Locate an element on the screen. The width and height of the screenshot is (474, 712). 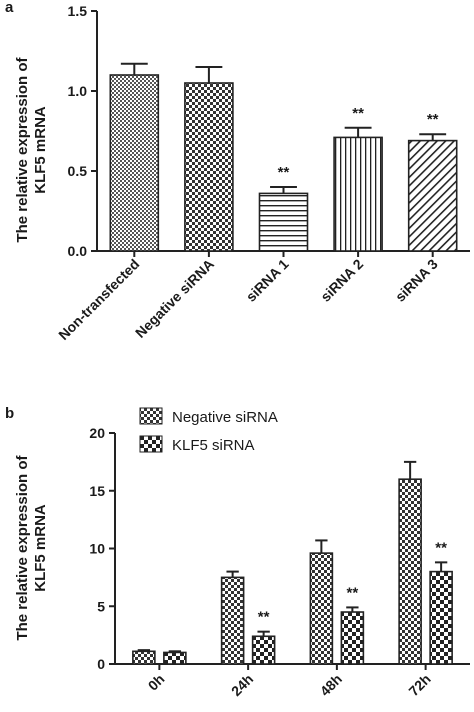
panel-a-sirna-1-significance: ** is located at coordinates (284, 172).